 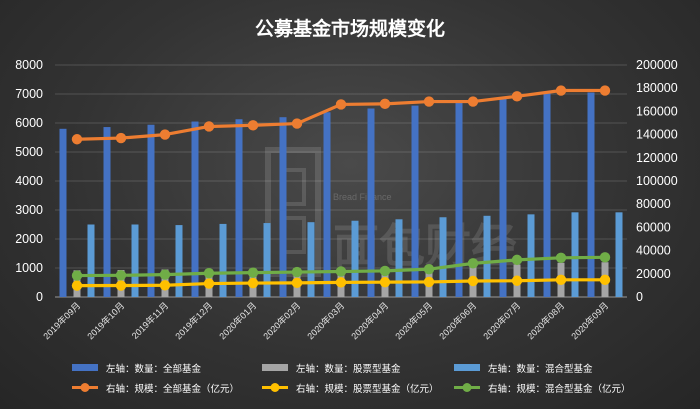 I want to click on legend-label: 左轴：数量：混合型基金, so click(x=540, y=369).